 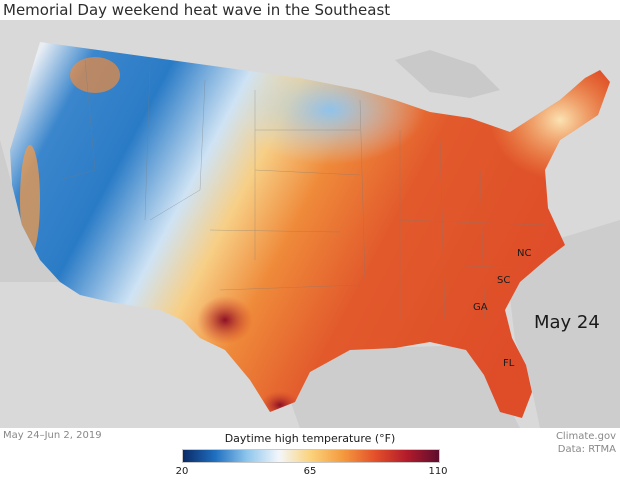 What do you see at coordinates (310, 438) in the screenshot?
I see `legend-title: Daytime high temperature (°F)` at bounding box center [310, 438].